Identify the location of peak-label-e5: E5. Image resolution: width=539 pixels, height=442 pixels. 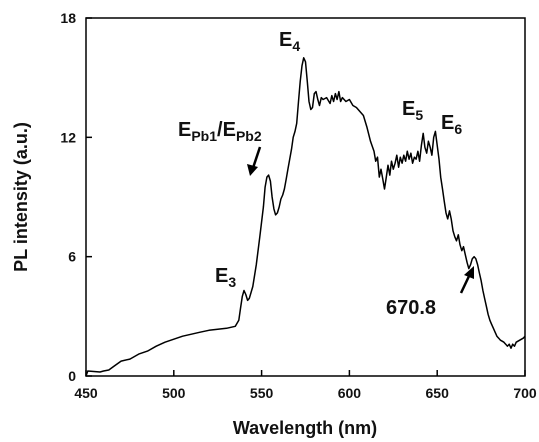
(412, 110).